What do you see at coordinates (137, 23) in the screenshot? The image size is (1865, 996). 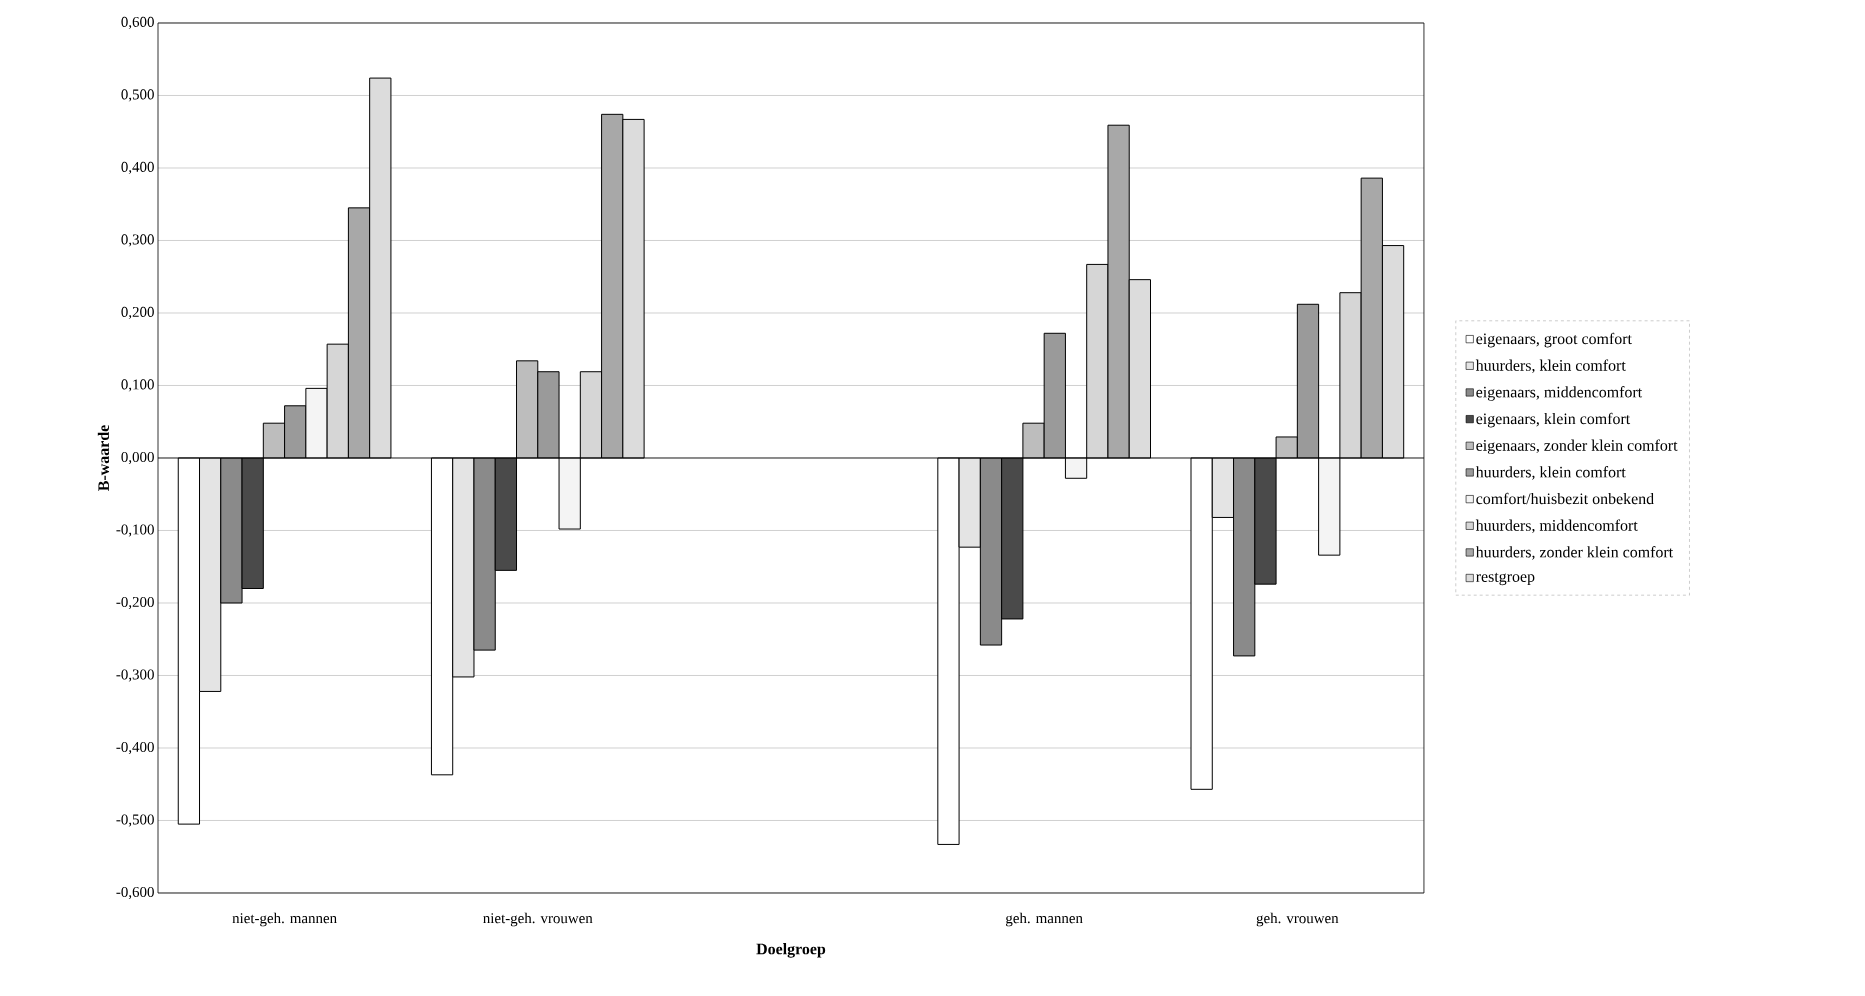 I see `y-tick-label: 0,600` at bounding box center [137, 23].